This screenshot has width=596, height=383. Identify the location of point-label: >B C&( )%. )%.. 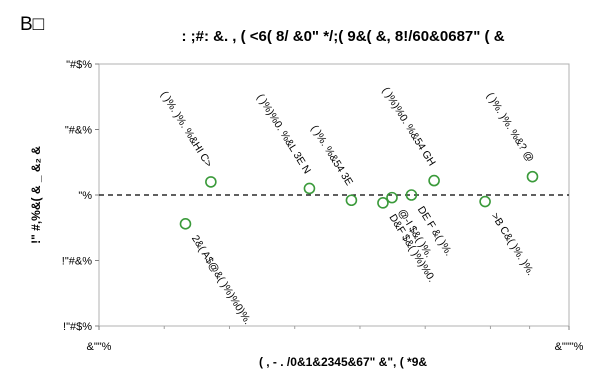
(513, 244).